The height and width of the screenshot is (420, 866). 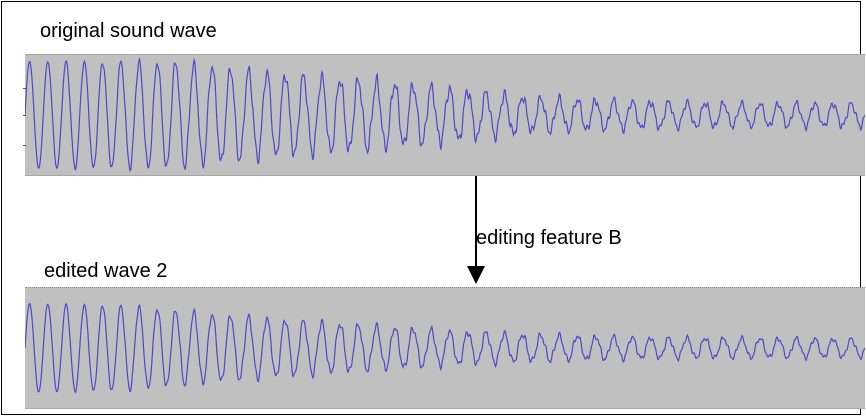 I want to click on original-wave-label: original sound wave, so click(x=128, y=31).